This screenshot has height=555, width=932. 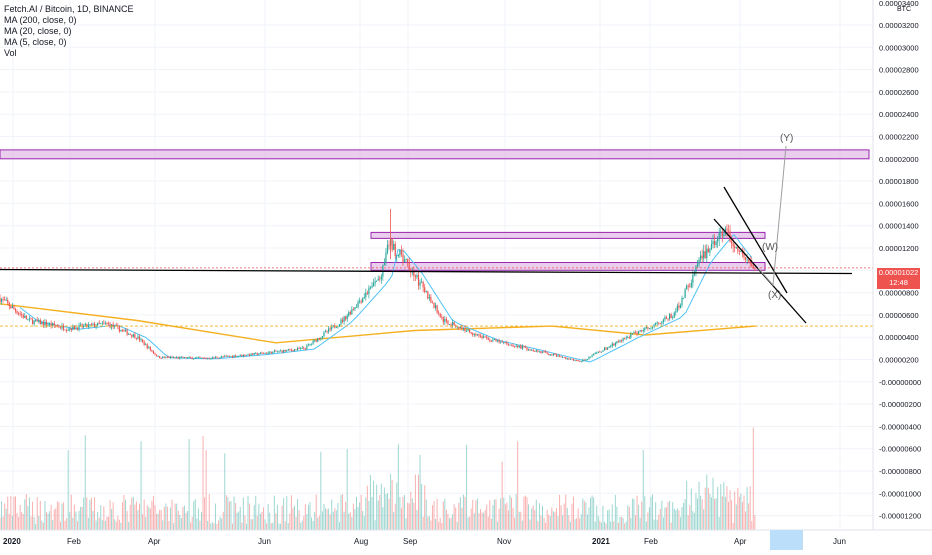 What do you see at coordinates (568, 266) in the screenshot?
I see `resistance-zone` at bounding box center [568, 266].